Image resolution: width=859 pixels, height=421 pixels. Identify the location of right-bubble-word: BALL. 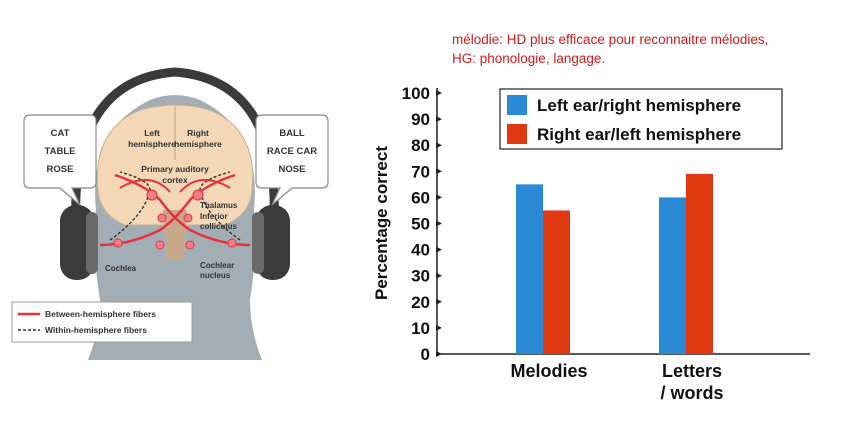
(292, 133).